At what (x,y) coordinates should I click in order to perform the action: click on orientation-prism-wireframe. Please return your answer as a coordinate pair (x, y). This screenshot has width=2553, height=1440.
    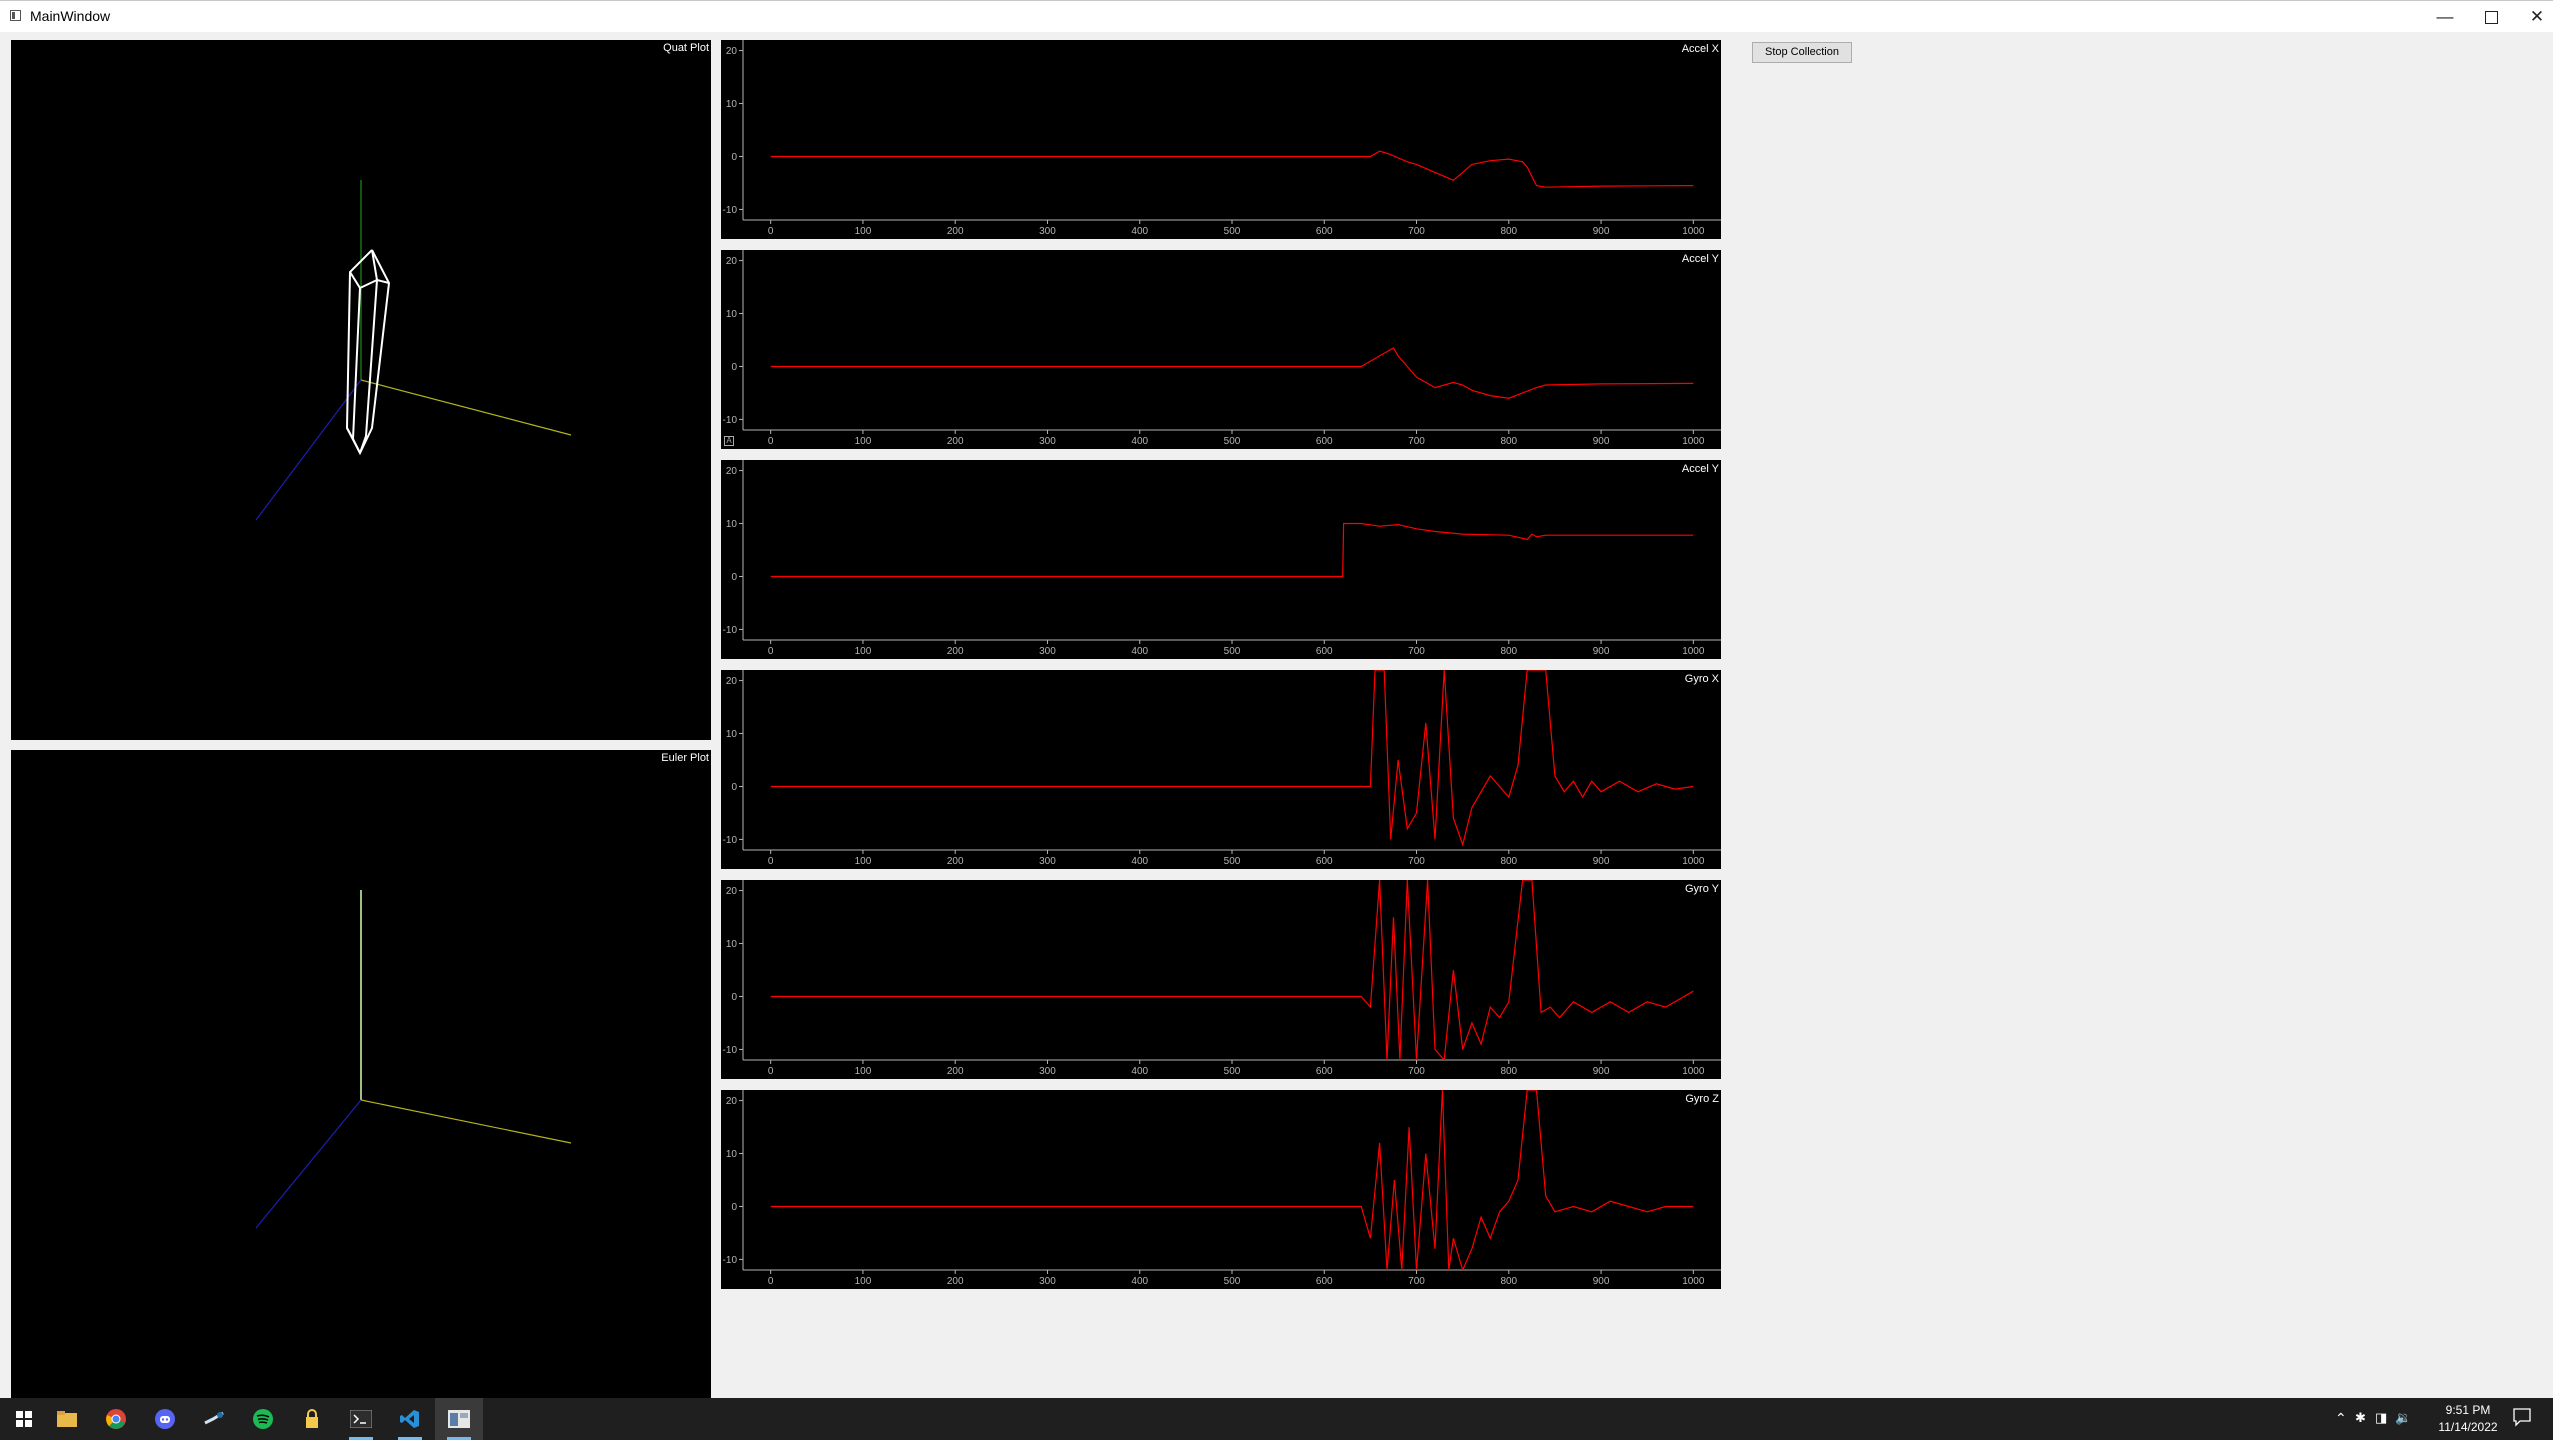
    Looking at the image, I should click on (368, 352).